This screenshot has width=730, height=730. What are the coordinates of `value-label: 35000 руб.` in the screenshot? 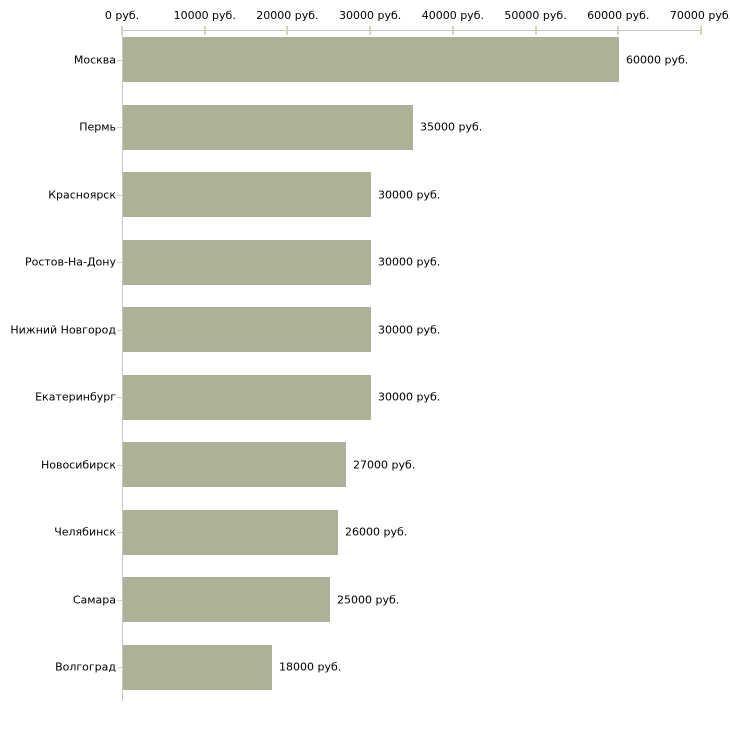 It's located at (451, 127).